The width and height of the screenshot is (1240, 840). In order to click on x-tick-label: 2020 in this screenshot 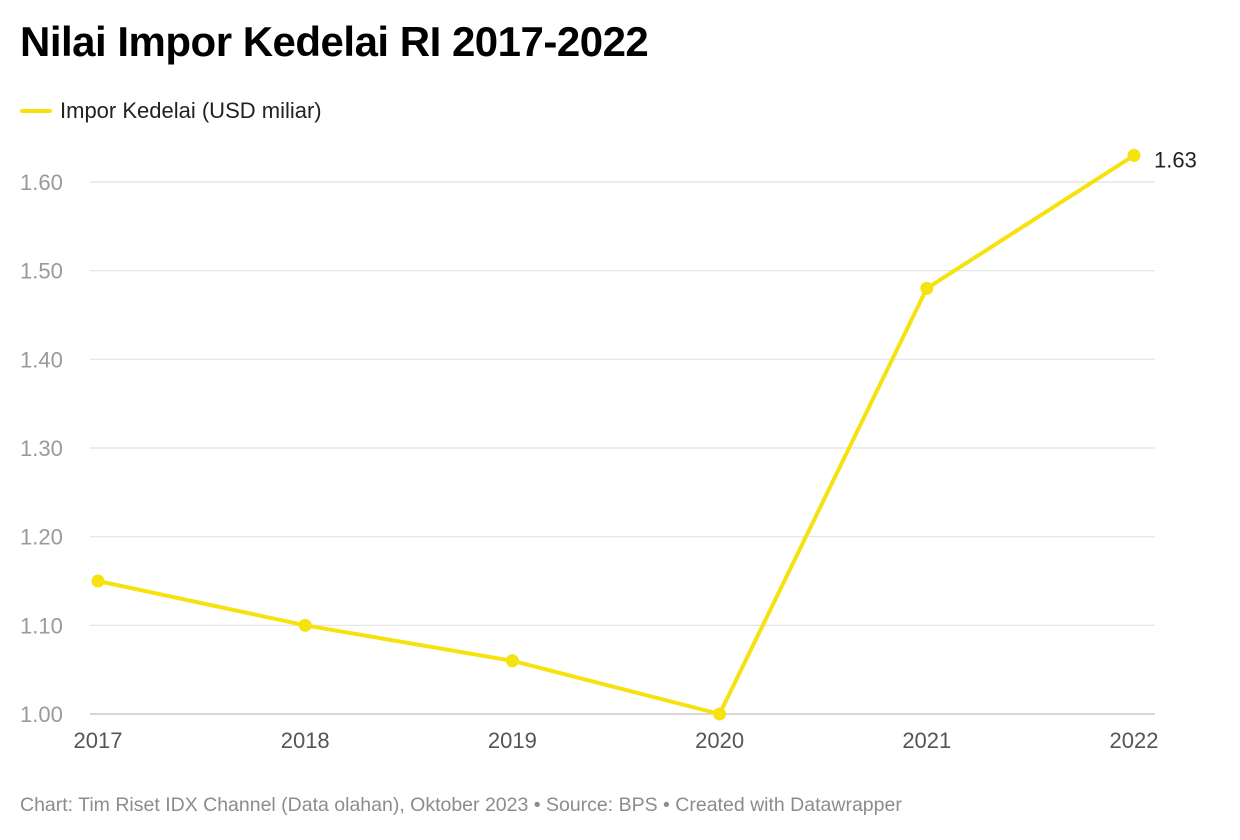, I will do `click(719, 740)`.